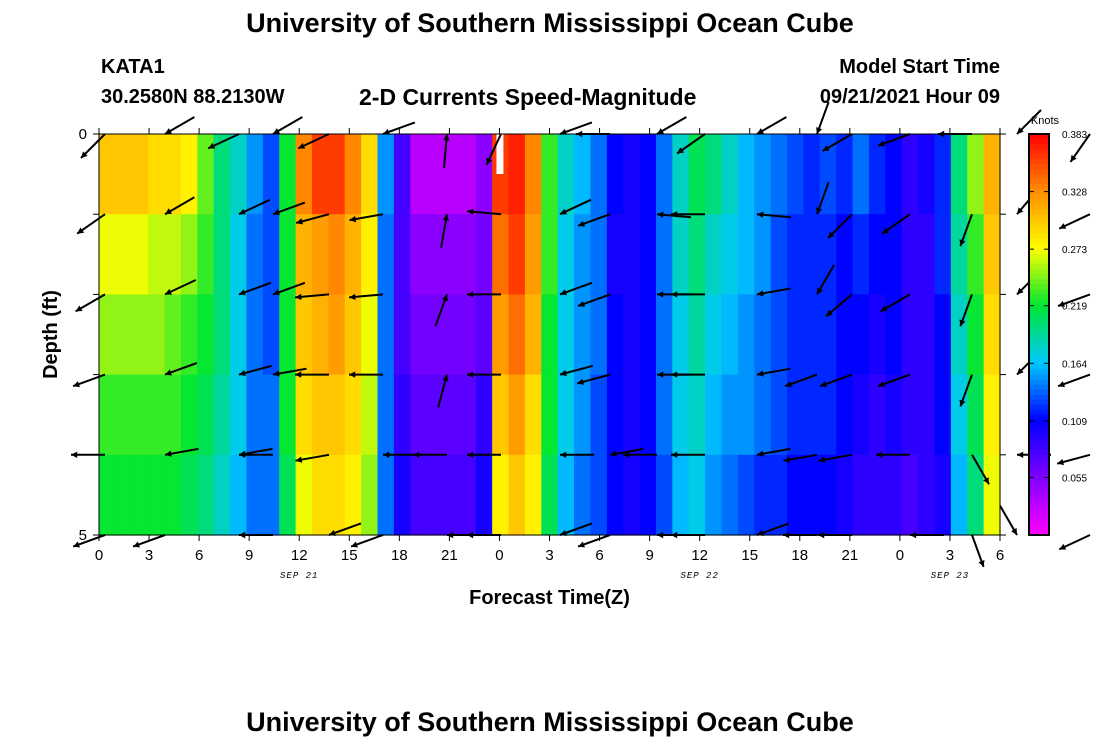 This screenshot has height=750, width=1100. What do you see at coordinates (99, 555) in the screenshot?
I see `x-tick-label: 0` at bounding box center [99, 555].